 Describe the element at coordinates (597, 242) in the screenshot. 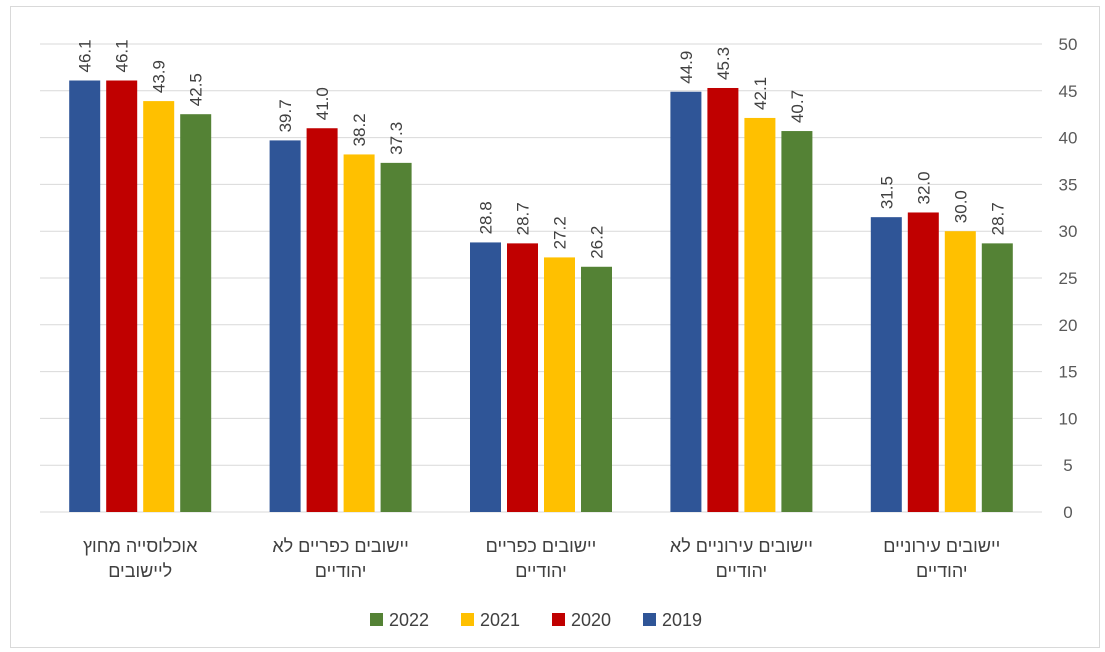

I see `data-label: 26.2` at that location.